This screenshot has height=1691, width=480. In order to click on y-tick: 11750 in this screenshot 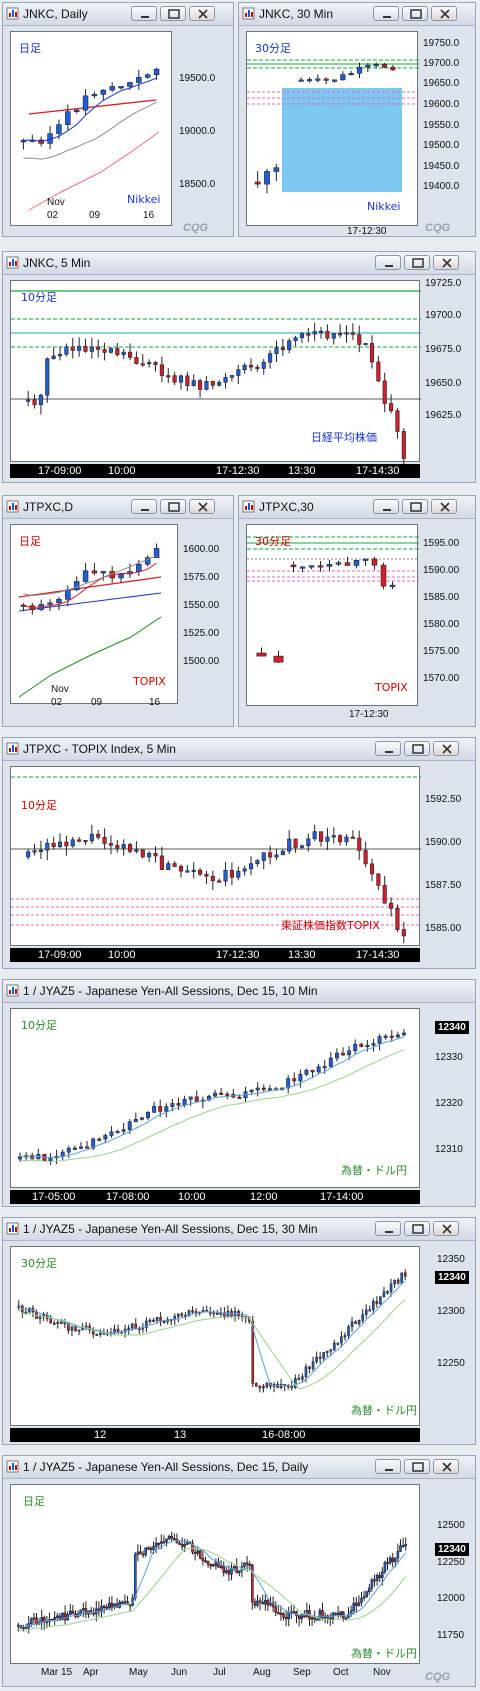, I will do `click(451, 1635)`.